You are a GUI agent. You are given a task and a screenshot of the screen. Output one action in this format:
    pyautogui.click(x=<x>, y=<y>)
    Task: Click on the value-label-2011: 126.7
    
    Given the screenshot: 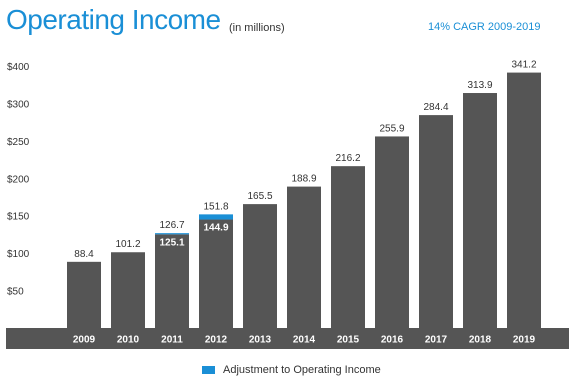 What is the action you would take?
    pyautogui.click(x=171, y=225)
    